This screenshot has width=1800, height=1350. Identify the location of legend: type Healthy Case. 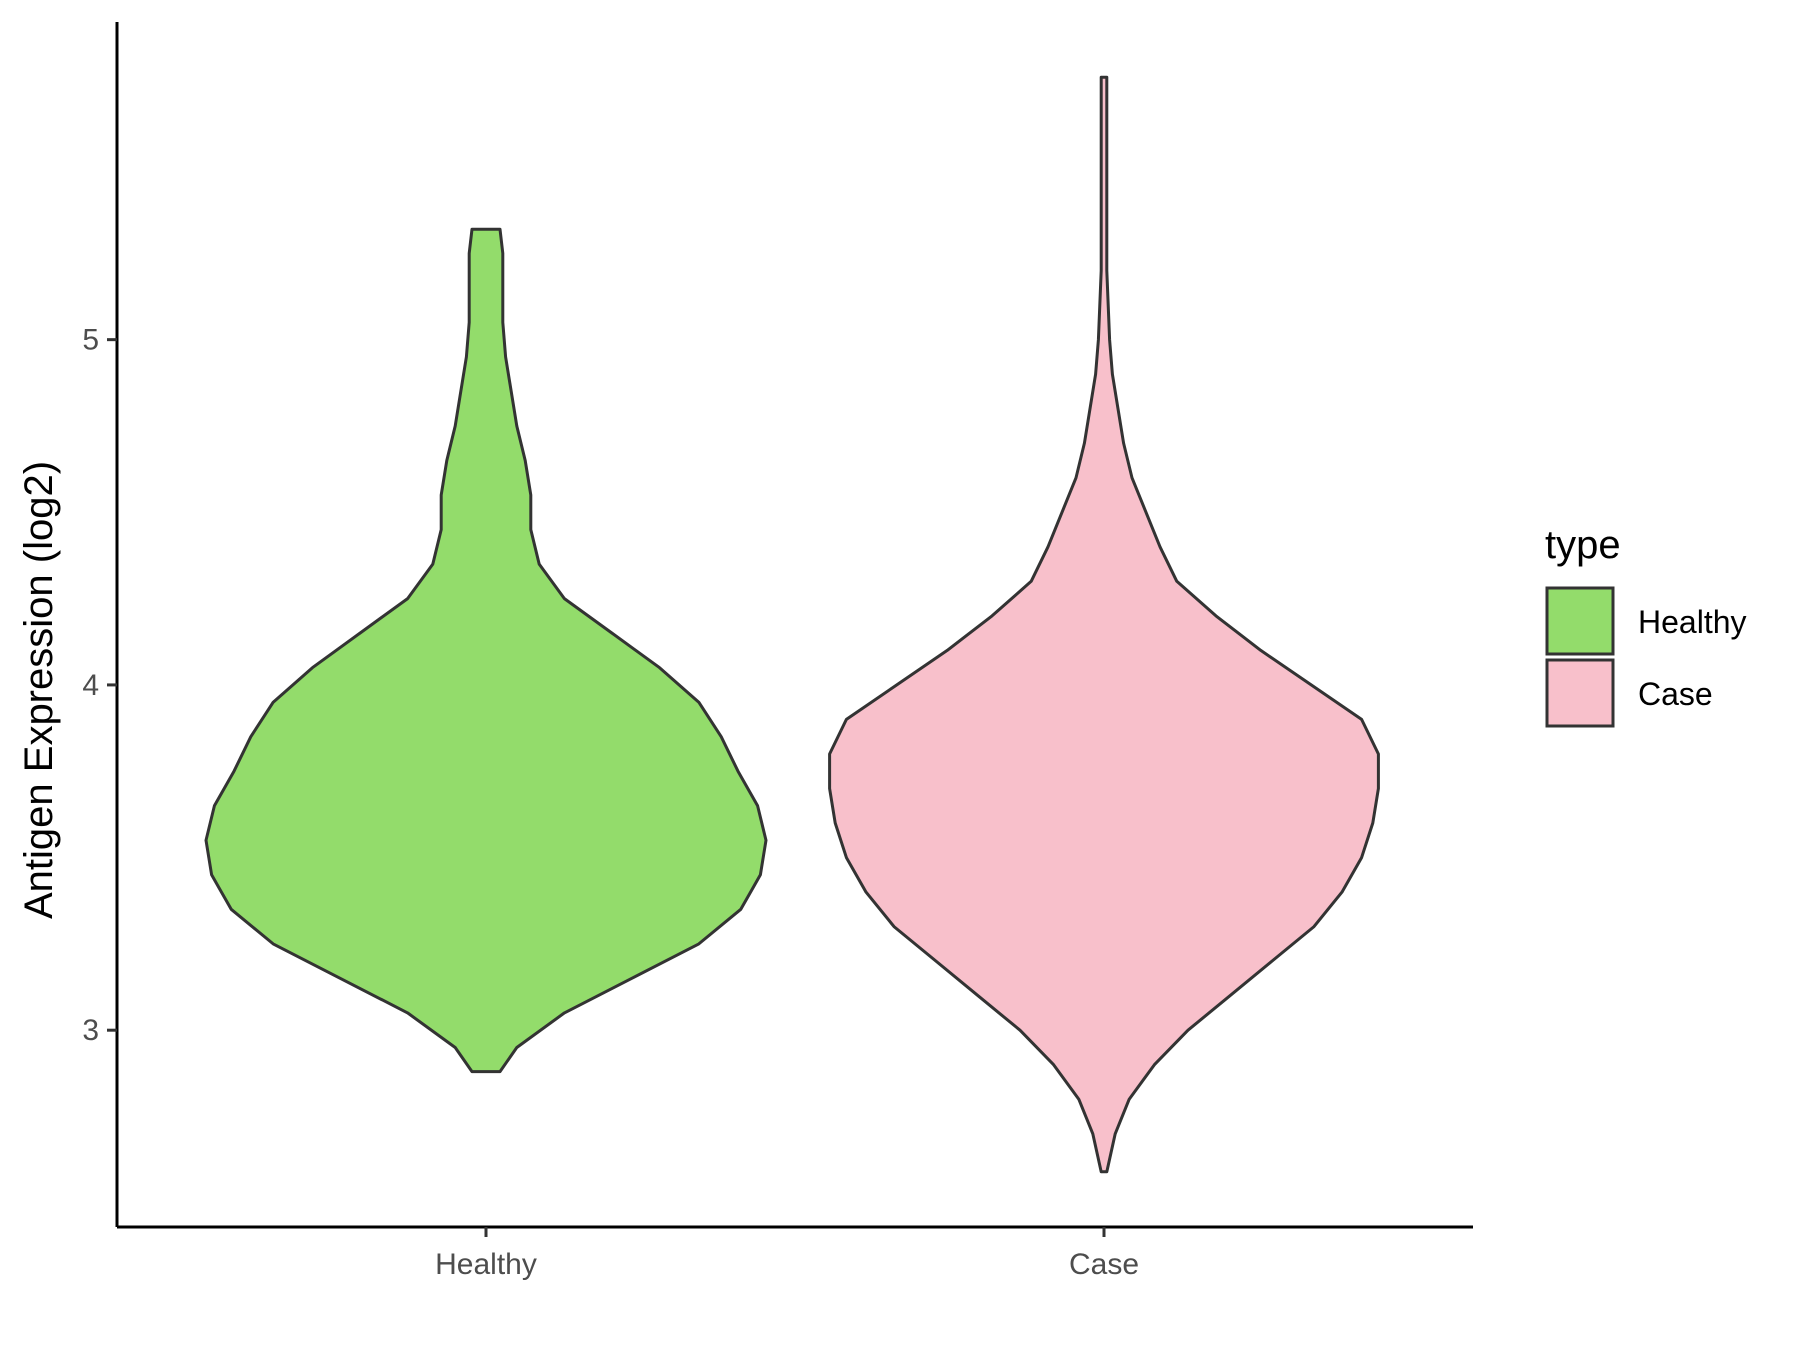
(1646, 625).